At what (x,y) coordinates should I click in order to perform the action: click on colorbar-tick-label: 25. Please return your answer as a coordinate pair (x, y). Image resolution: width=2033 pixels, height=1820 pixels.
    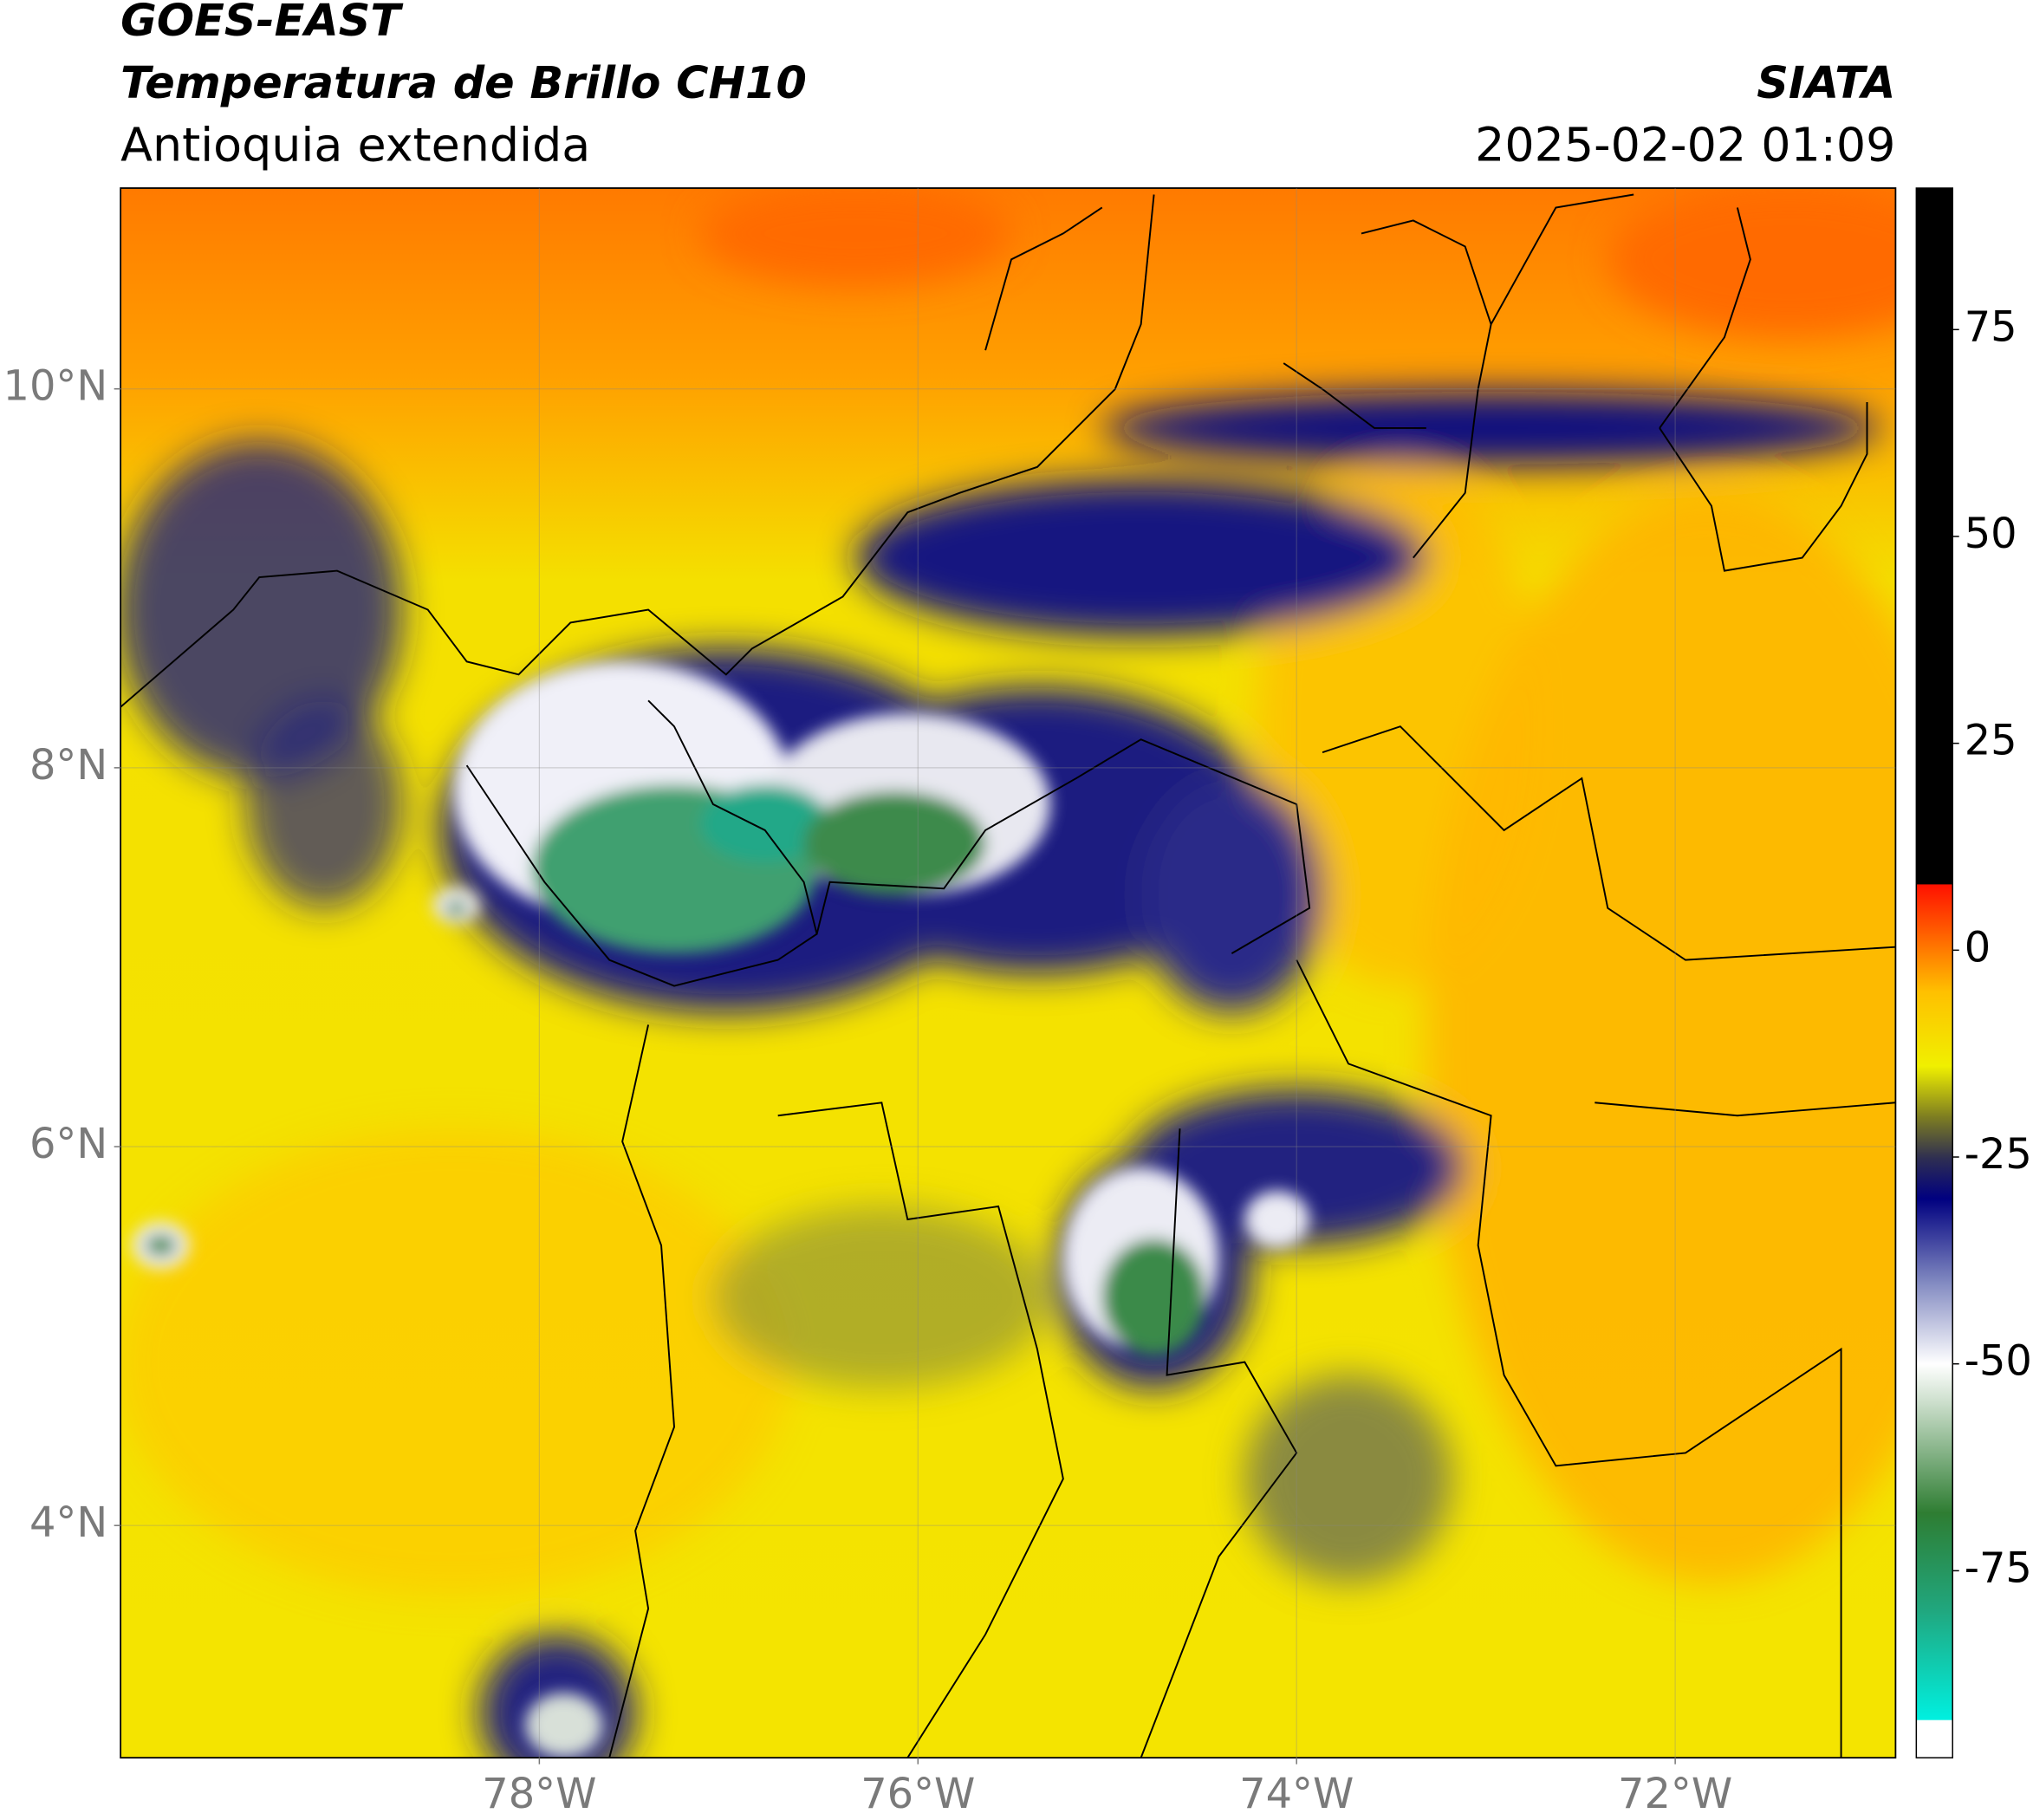
    Looking at the image, I should click on (1991, 741).